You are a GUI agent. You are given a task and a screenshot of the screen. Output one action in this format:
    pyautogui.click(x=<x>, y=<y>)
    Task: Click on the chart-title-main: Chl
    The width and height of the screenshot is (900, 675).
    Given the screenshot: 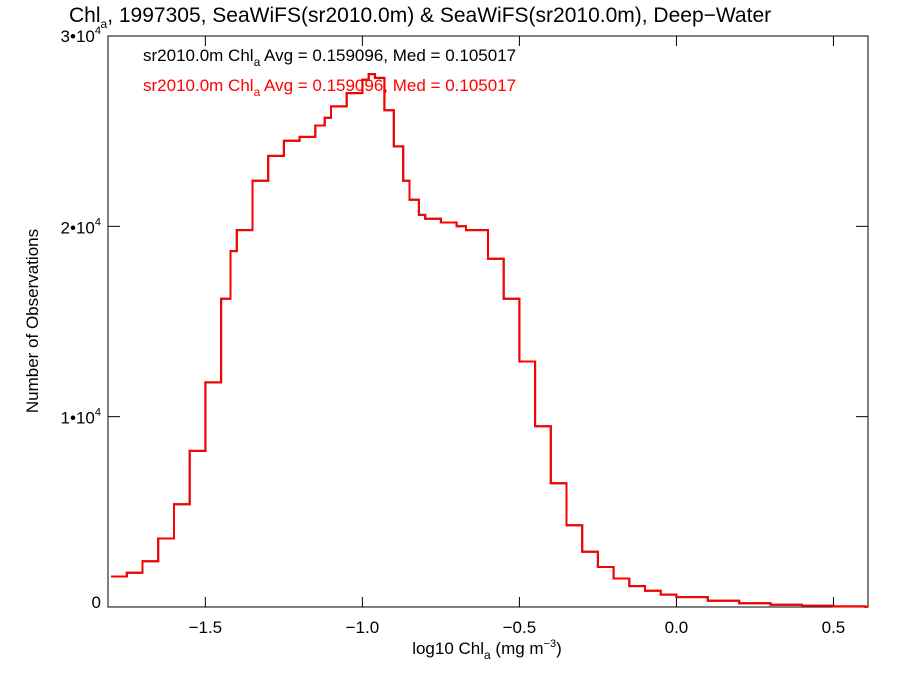 What is the action you would take?
    pyautogui.click(x=85, y=15)
    